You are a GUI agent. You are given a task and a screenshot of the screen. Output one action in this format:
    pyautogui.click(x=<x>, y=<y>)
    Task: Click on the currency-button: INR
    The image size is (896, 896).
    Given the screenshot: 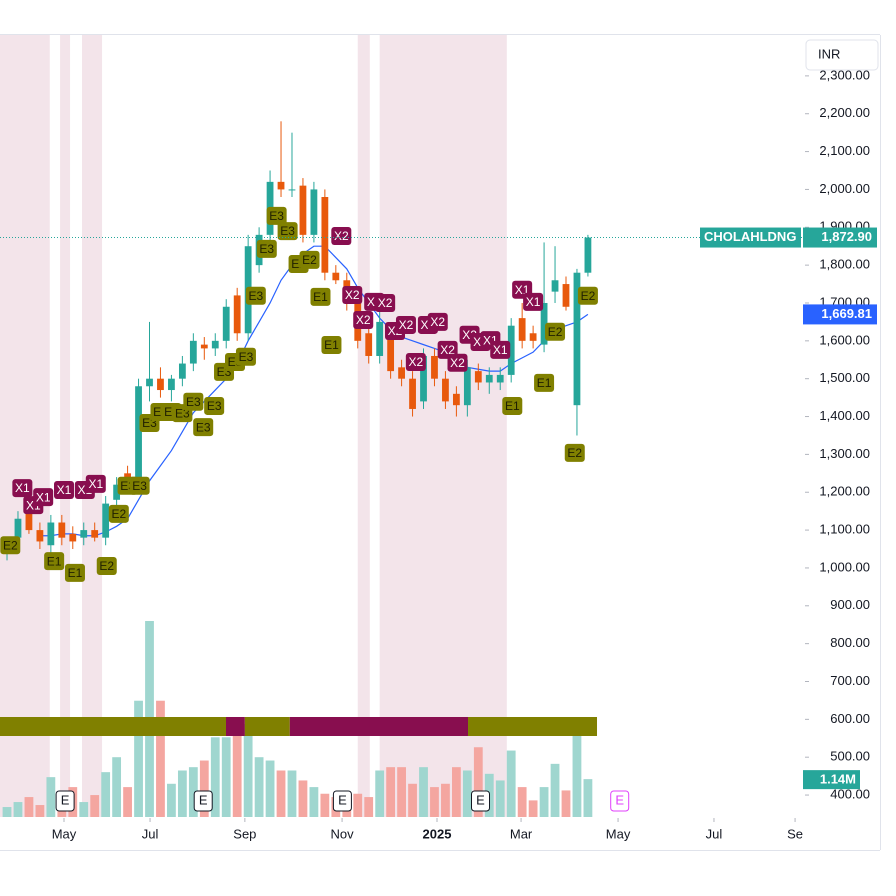 What is the action you would take?
    pyautogui.click(x=842, y=55)
    